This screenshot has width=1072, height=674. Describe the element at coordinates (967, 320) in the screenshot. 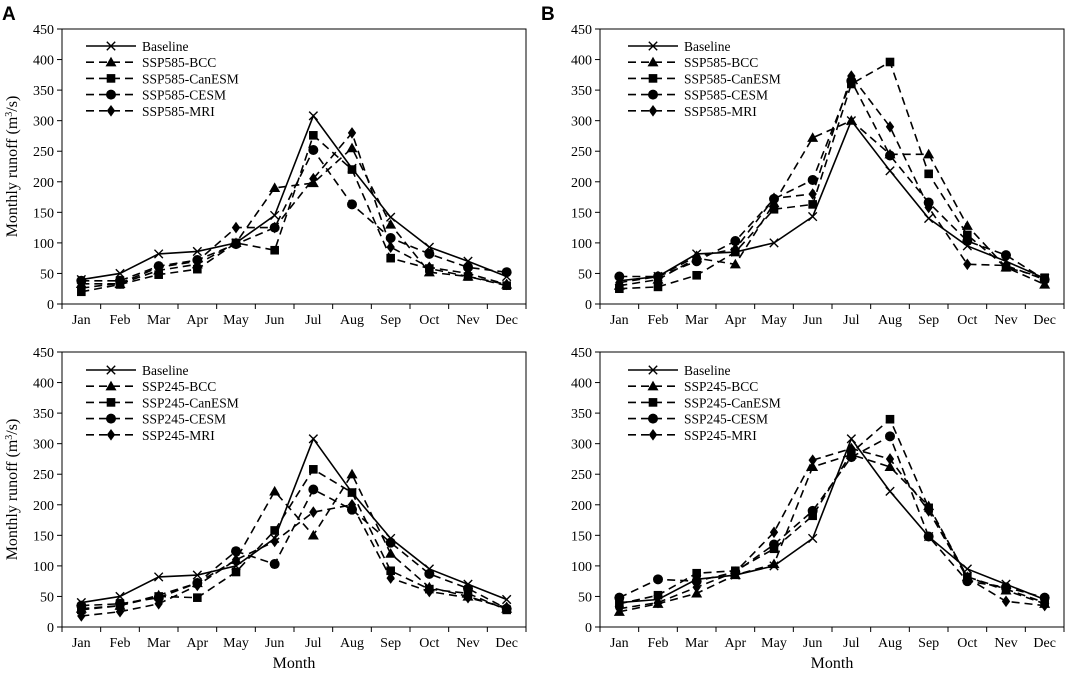

I see `x-tick-label: Oct` at that location.